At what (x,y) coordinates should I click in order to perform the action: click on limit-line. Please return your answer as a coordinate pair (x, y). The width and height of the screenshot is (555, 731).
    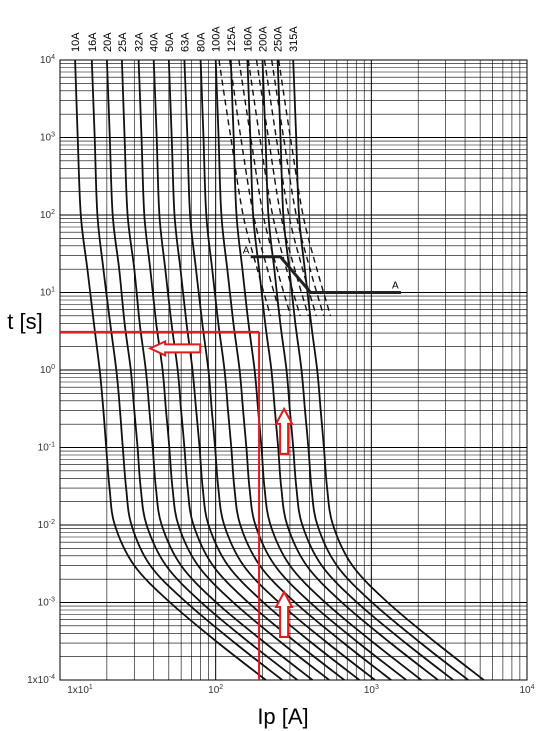
    Looking at the image, I should click on (325, 274).